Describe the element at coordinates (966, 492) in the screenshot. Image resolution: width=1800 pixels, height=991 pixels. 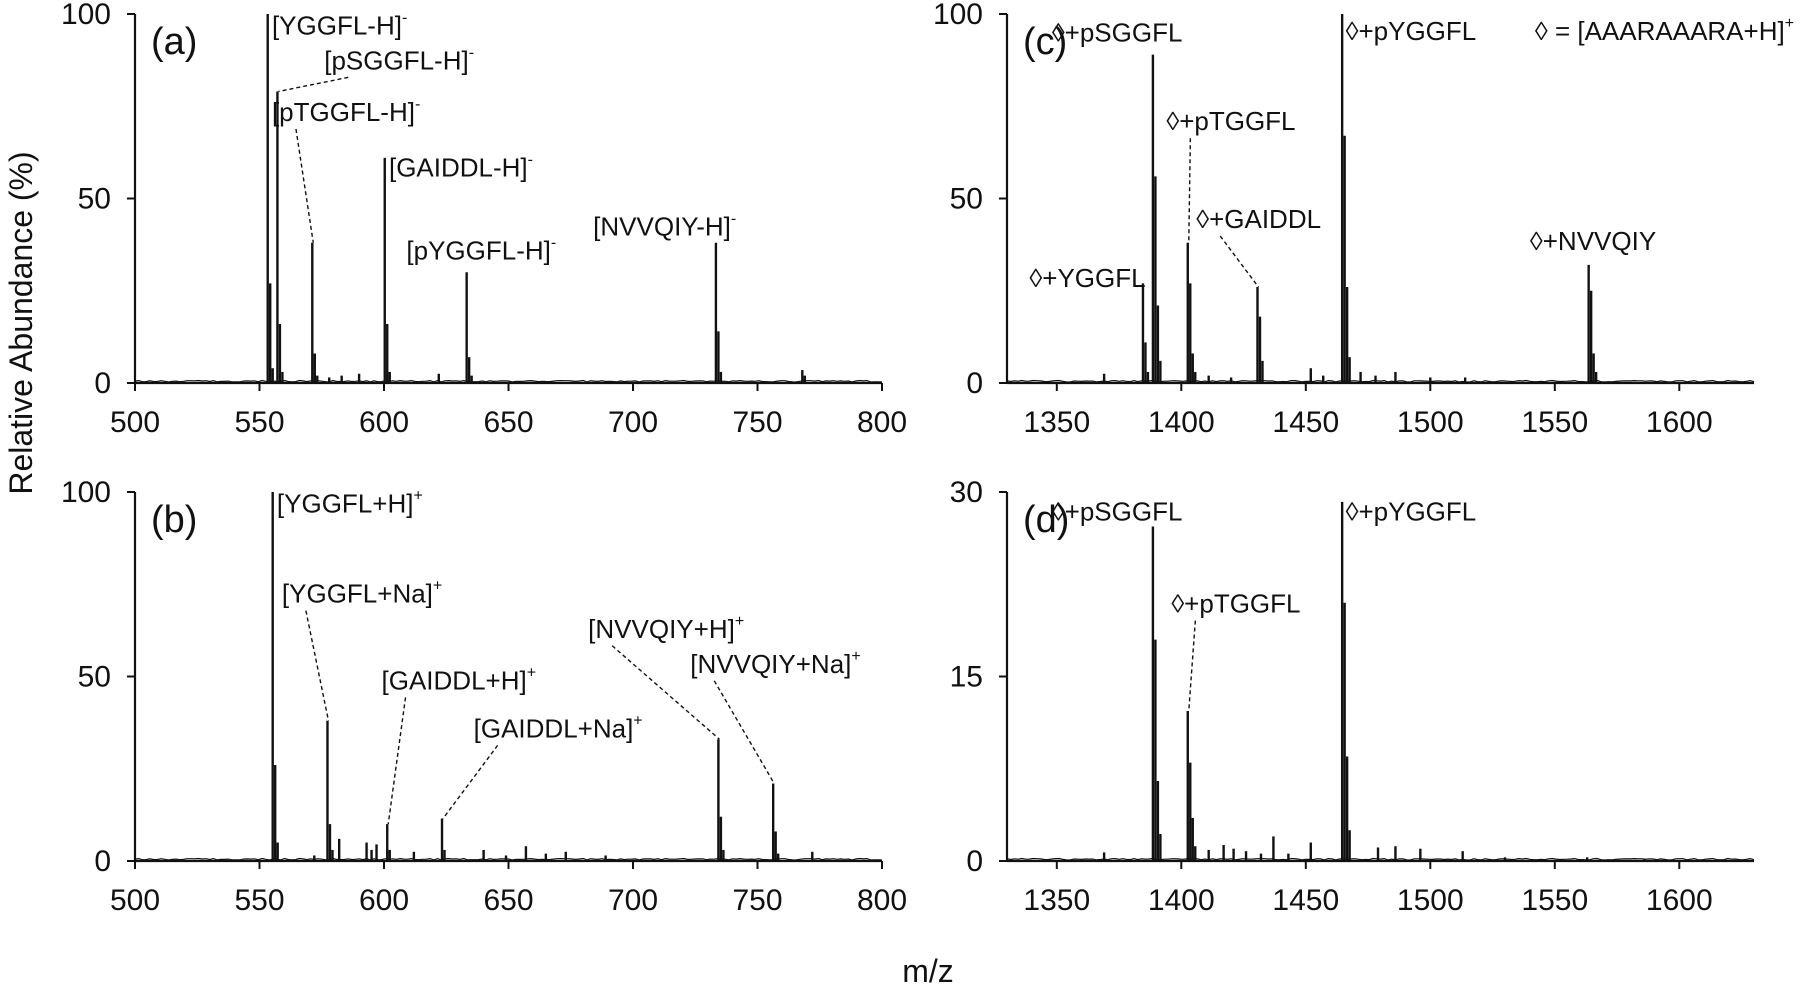
I see `y-tick-label: 30` at that location.